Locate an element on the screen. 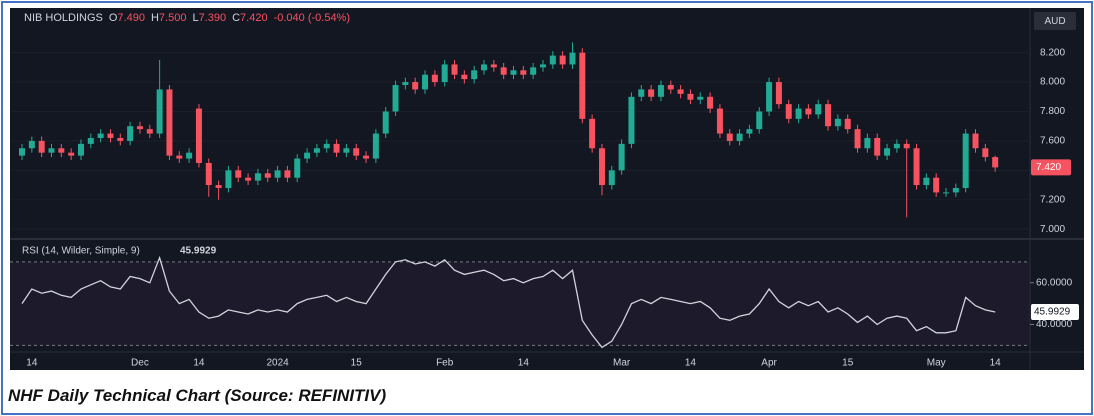 The image size is (1094, 416). last-price-label: 7.420 is located at coordinates (1048, 167).